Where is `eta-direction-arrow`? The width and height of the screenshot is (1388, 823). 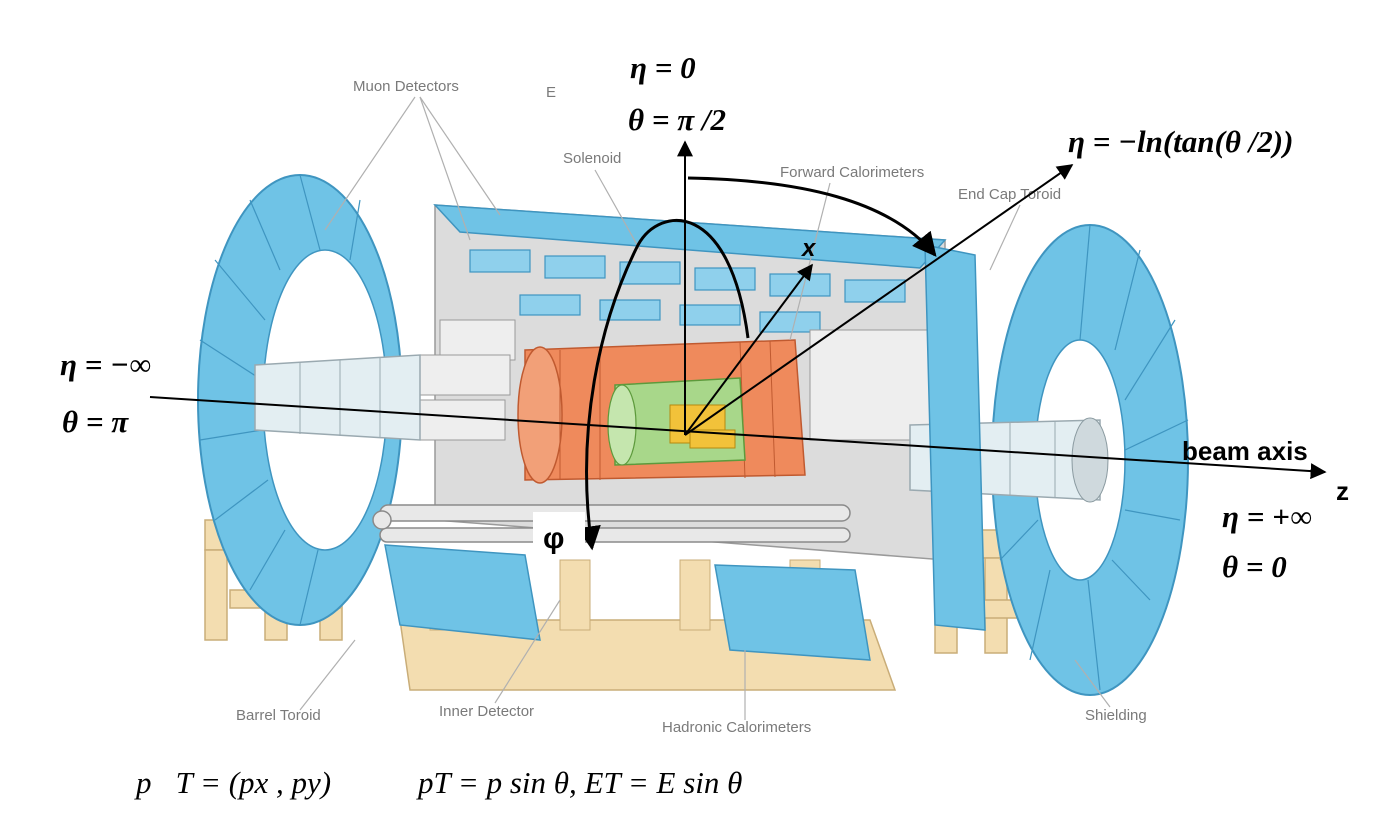 eta-direction-arrow is located at coordinates (879, 300).